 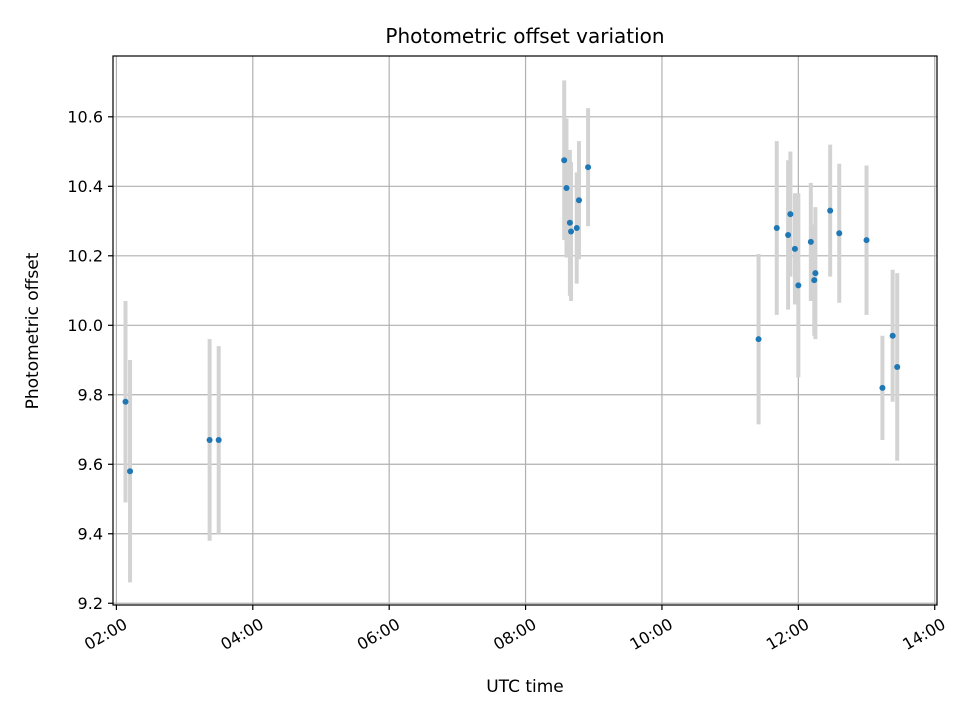 I want to click on y-axis-title: Photometric offset, so click(x=33, y=330).